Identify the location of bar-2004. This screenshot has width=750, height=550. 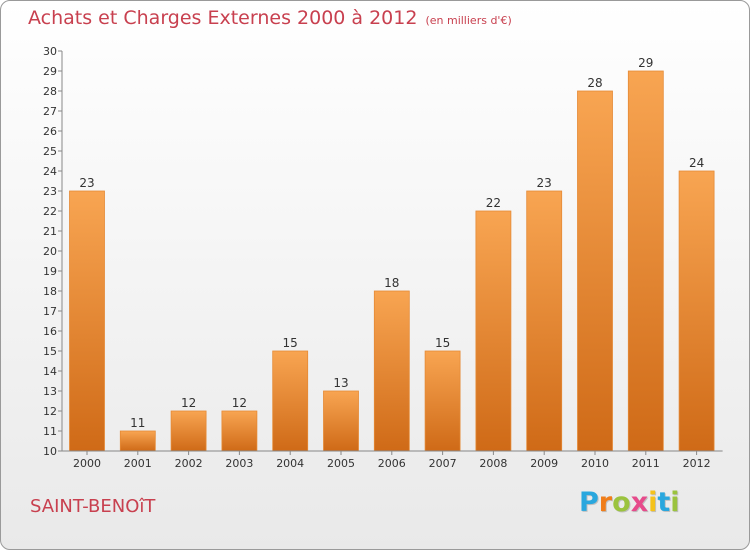
(290, 401).